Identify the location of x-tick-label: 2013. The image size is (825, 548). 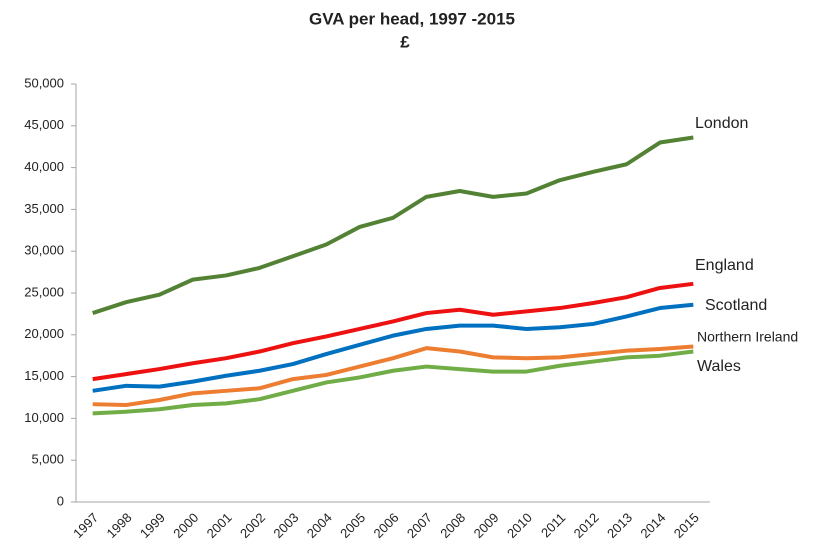
(619, 525).